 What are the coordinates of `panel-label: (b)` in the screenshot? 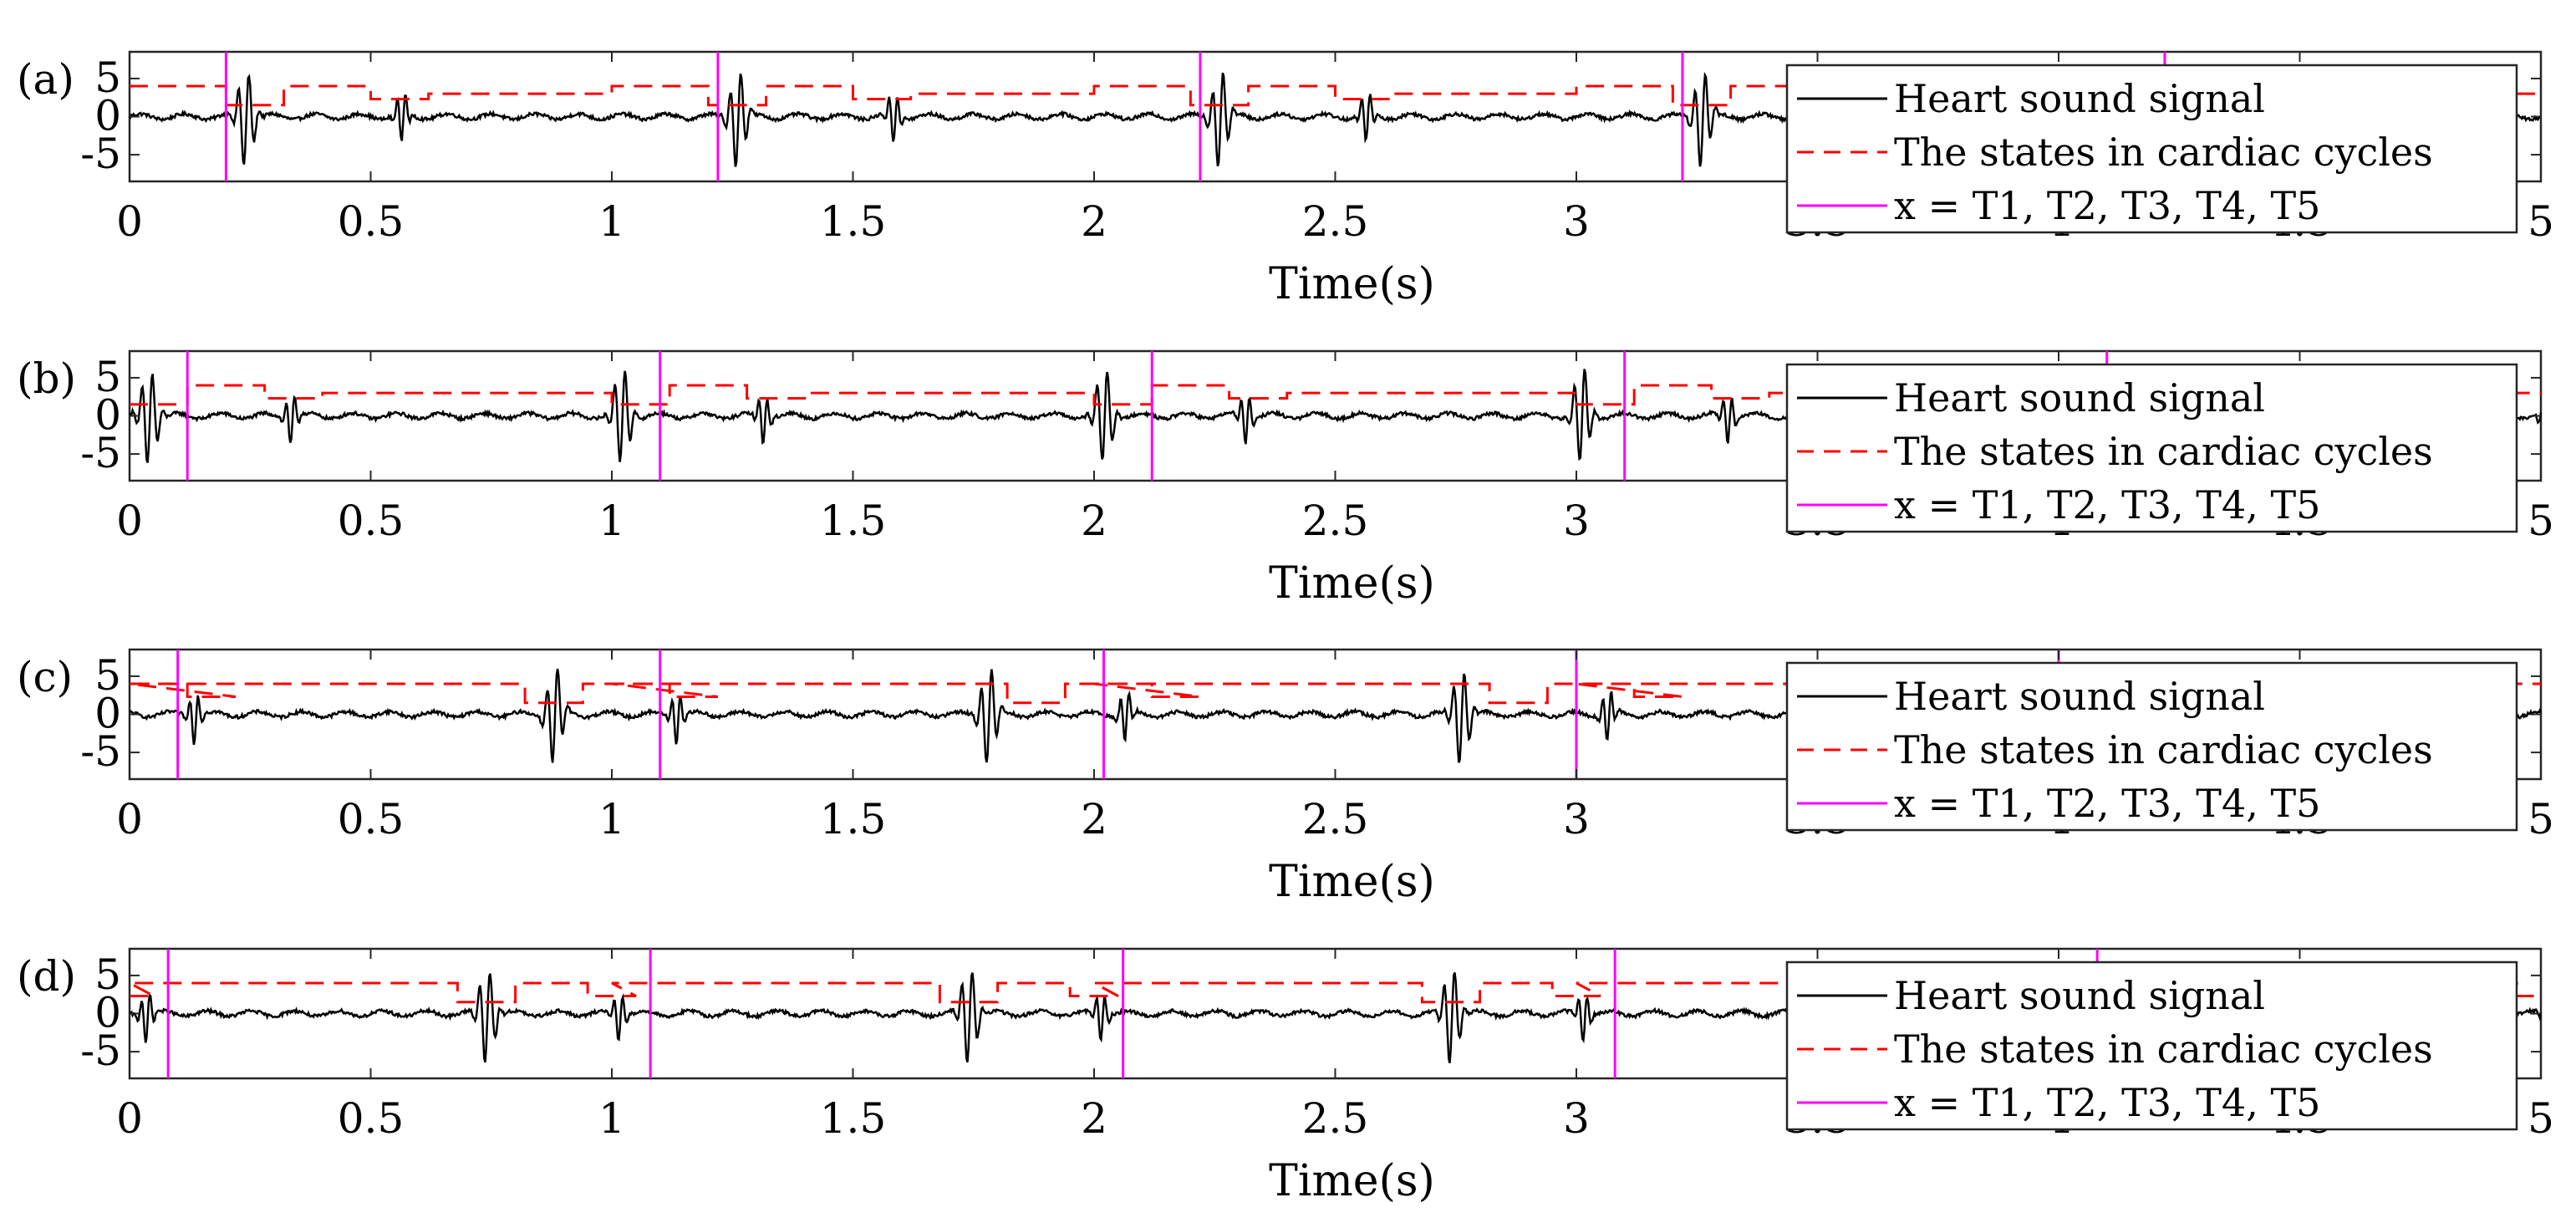 It's located at (46, 378).